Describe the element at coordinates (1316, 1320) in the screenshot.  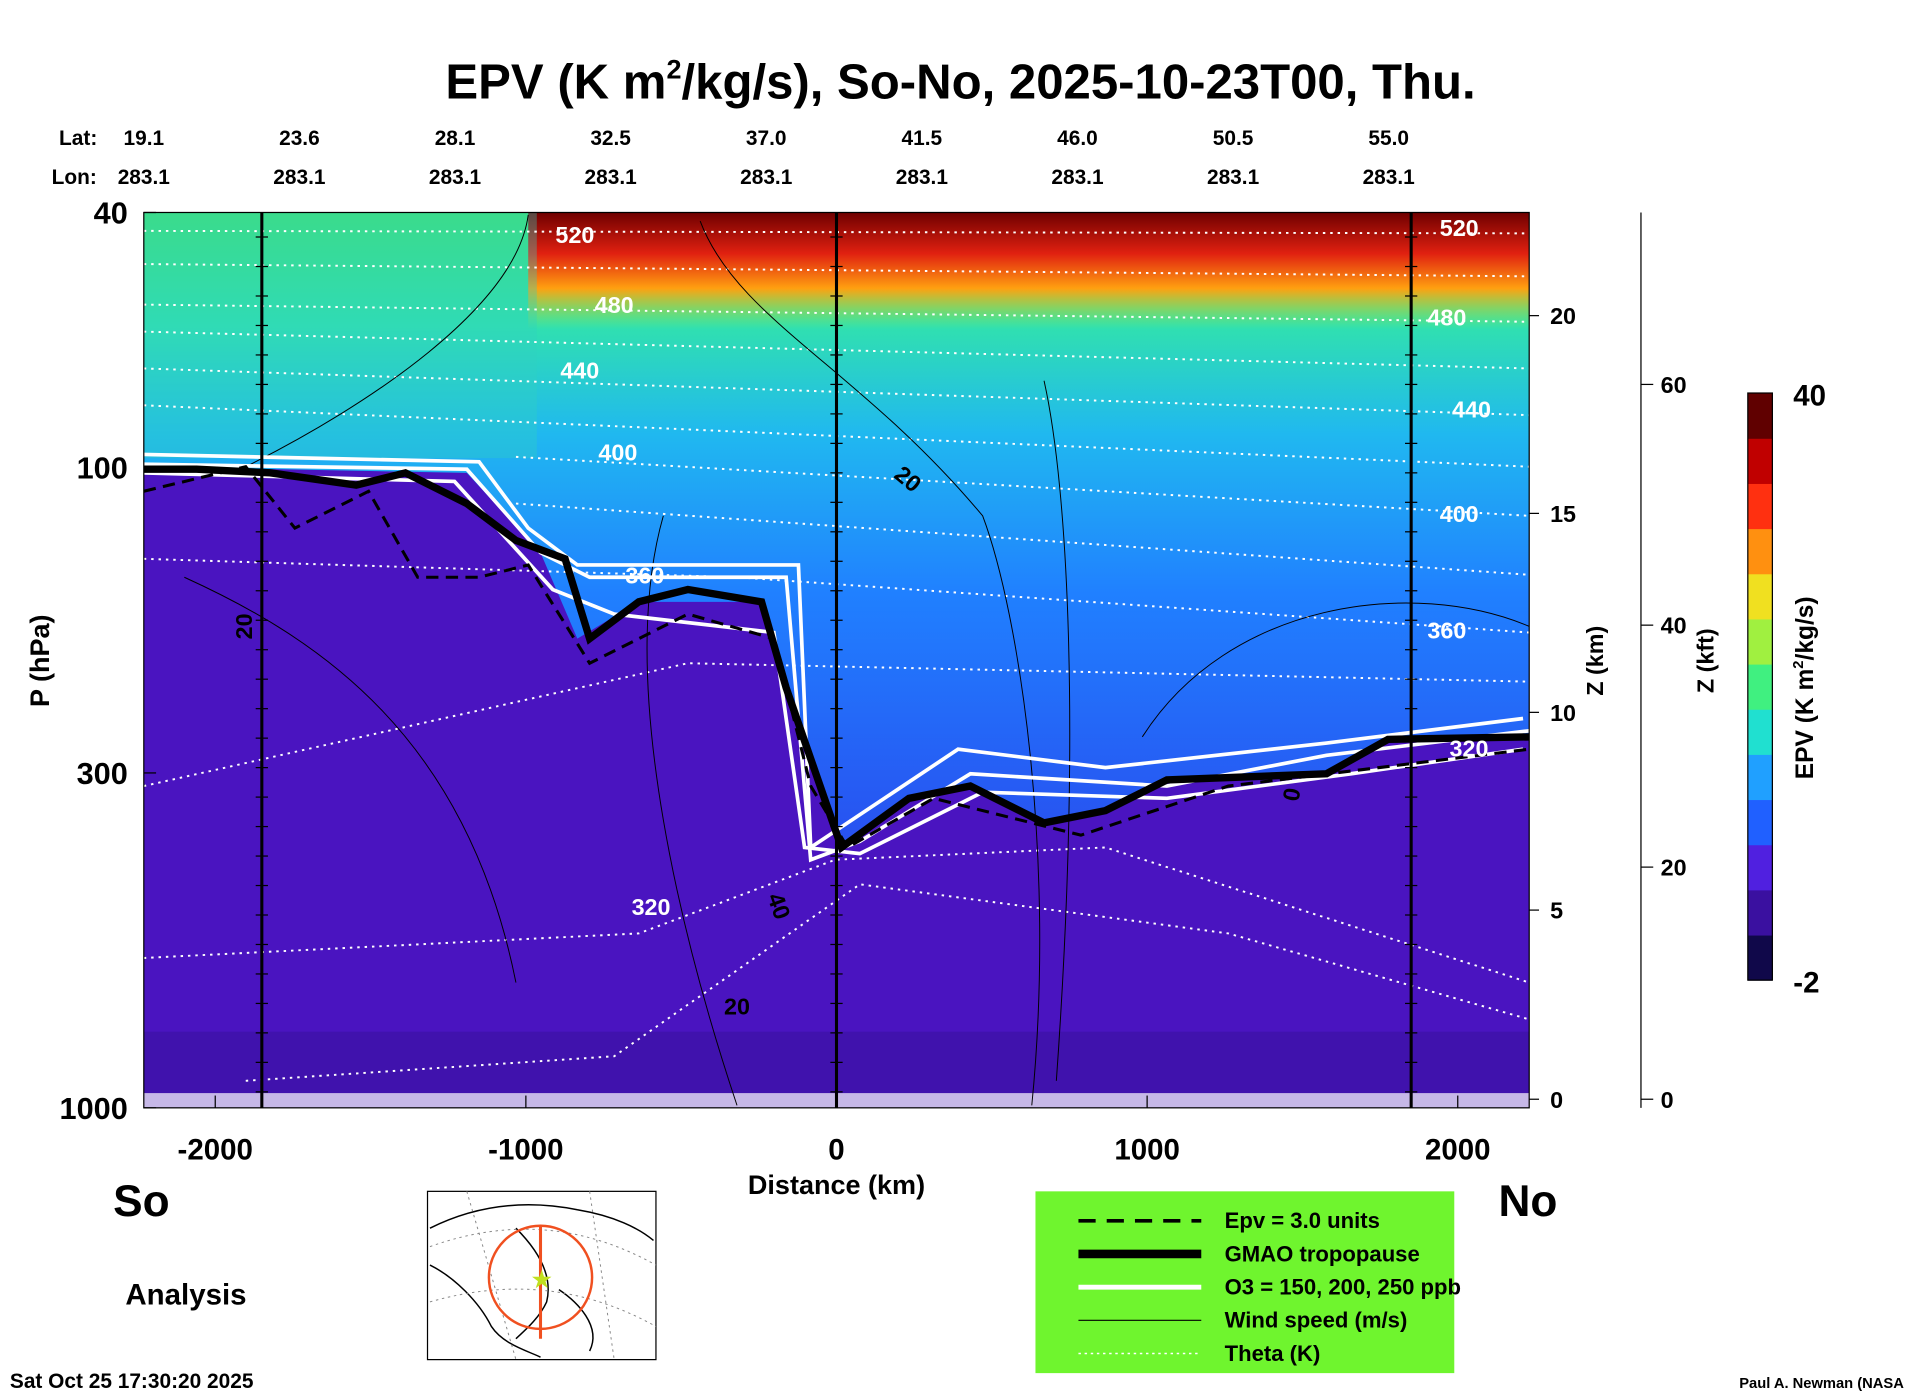
I see `legend-entry-wind: Wind speed (m/s)` at that location.